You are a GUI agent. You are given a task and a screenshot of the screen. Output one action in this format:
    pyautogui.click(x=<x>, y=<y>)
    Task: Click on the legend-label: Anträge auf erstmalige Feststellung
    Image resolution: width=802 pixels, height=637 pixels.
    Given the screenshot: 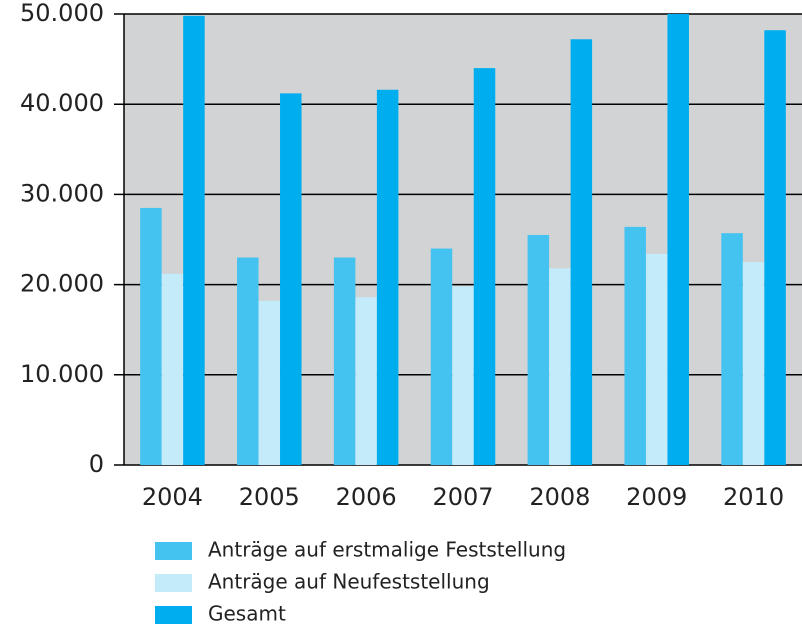 What is the action you would take?
    pyautogui.click(x=387, y=550)
    